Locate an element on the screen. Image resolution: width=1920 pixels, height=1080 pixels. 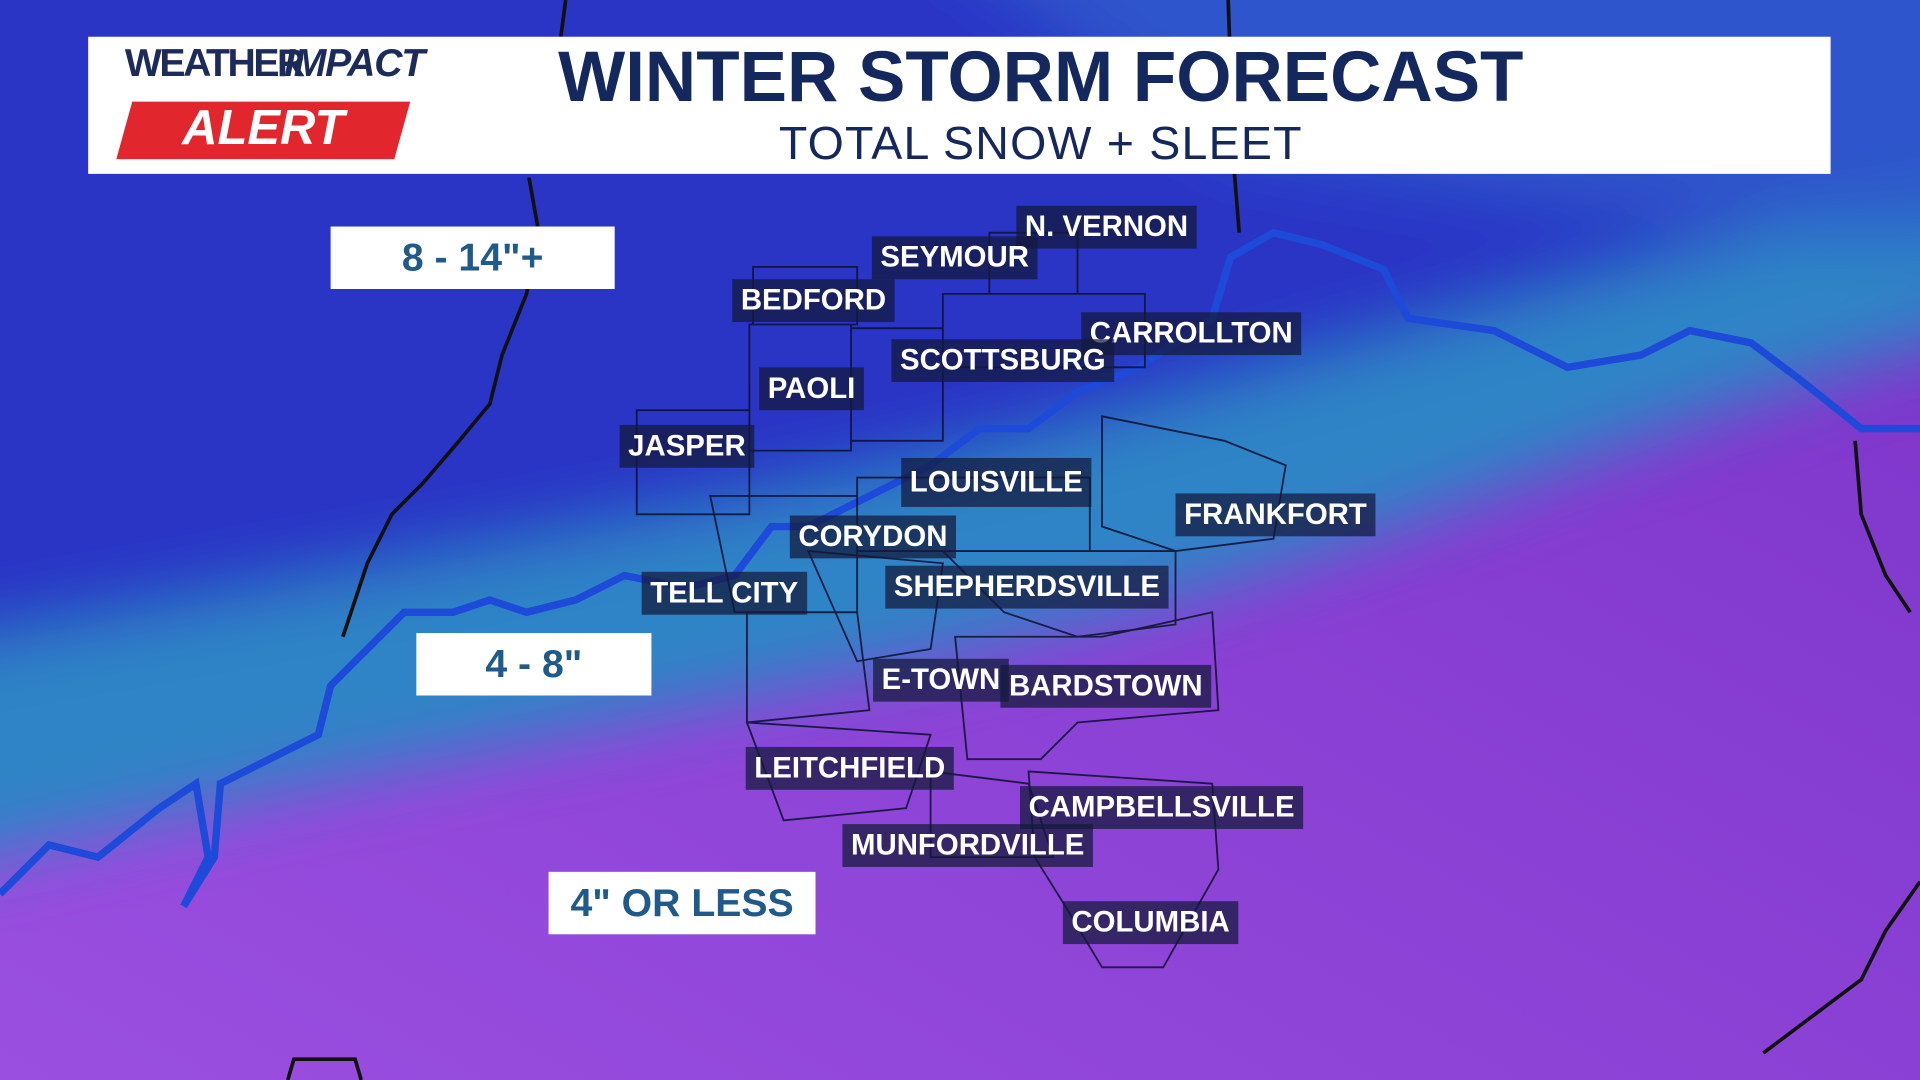
city-label: CARROLLTON is located at coordinates (1191, 333).